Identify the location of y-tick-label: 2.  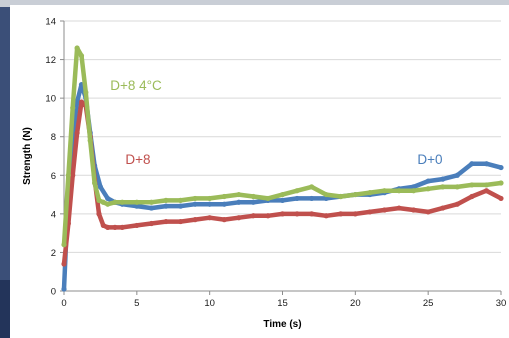
(53, 253).